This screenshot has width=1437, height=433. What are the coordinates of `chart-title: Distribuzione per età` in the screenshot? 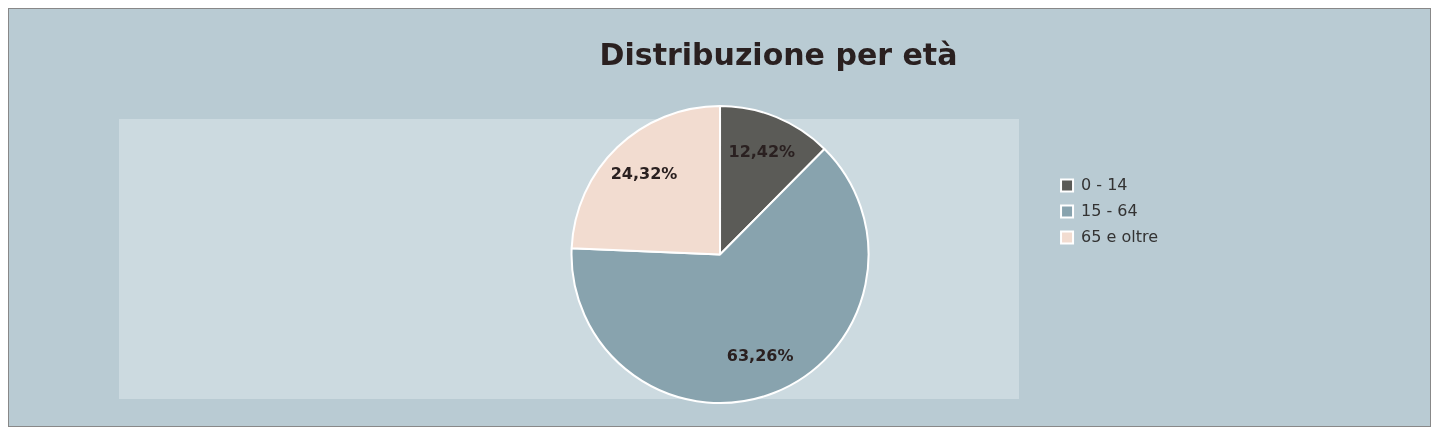 It's located at (778, 54).